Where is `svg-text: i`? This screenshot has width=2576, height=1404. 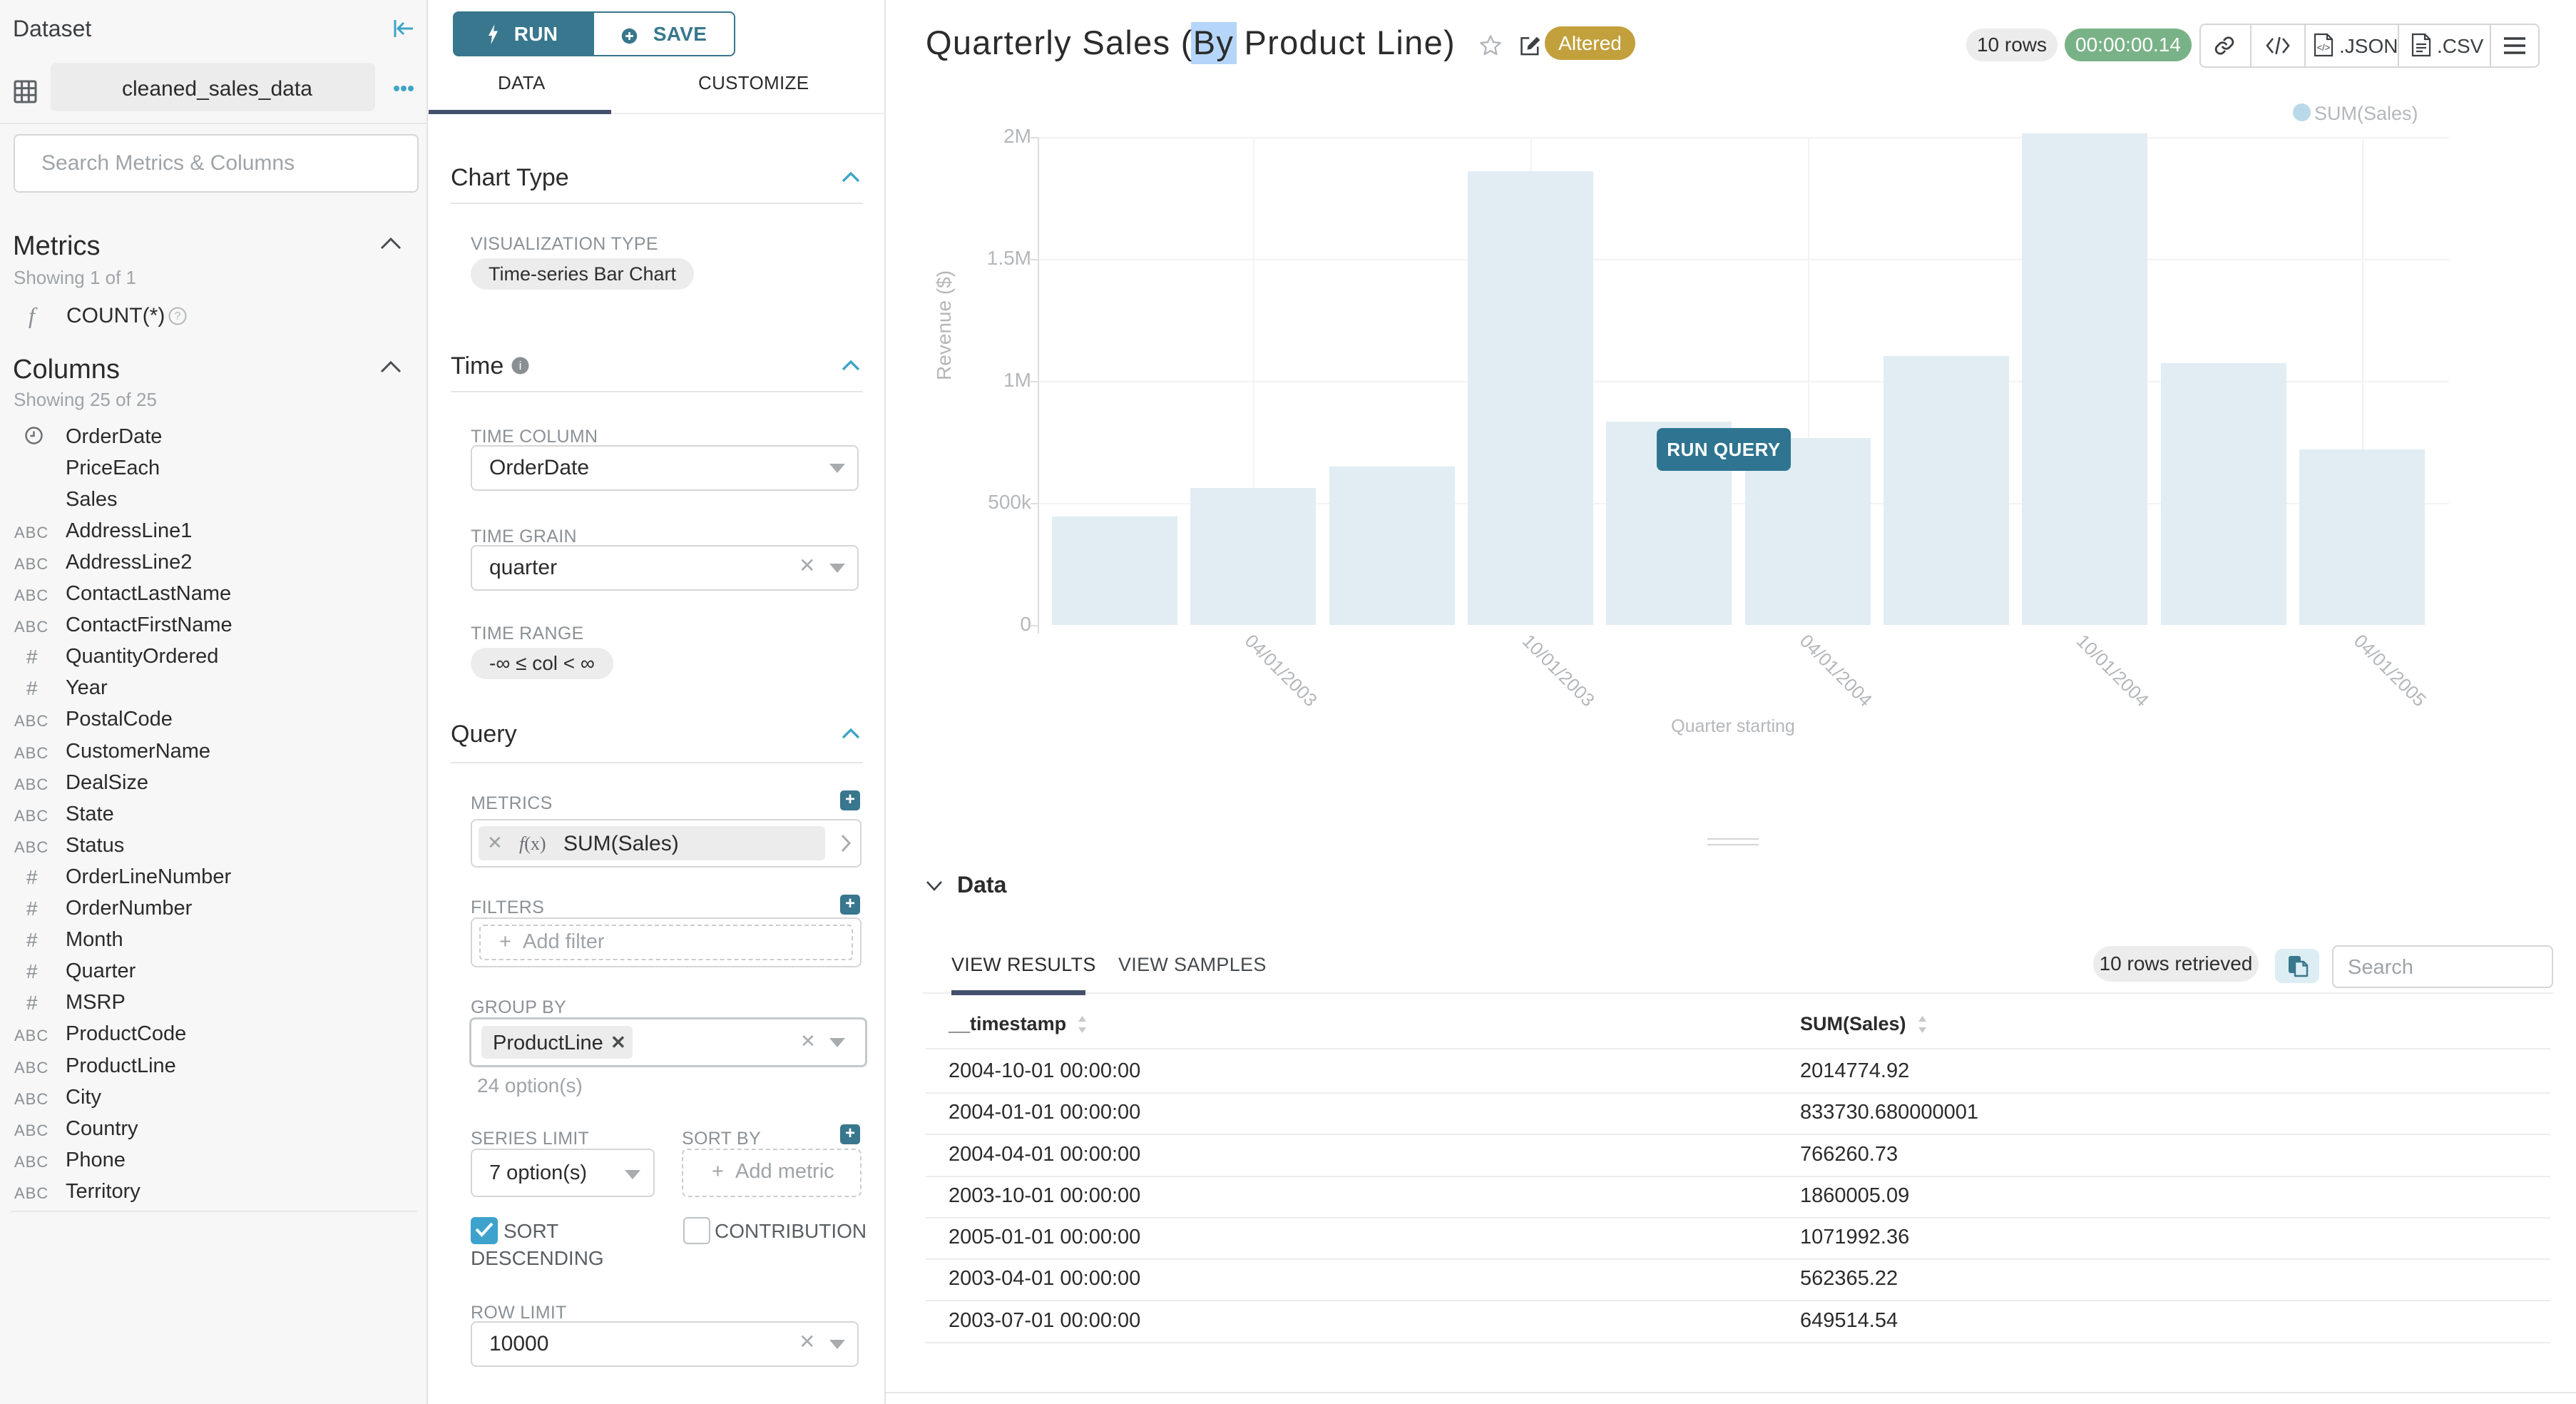 svg-text: i is located at coordinates (521, 365).